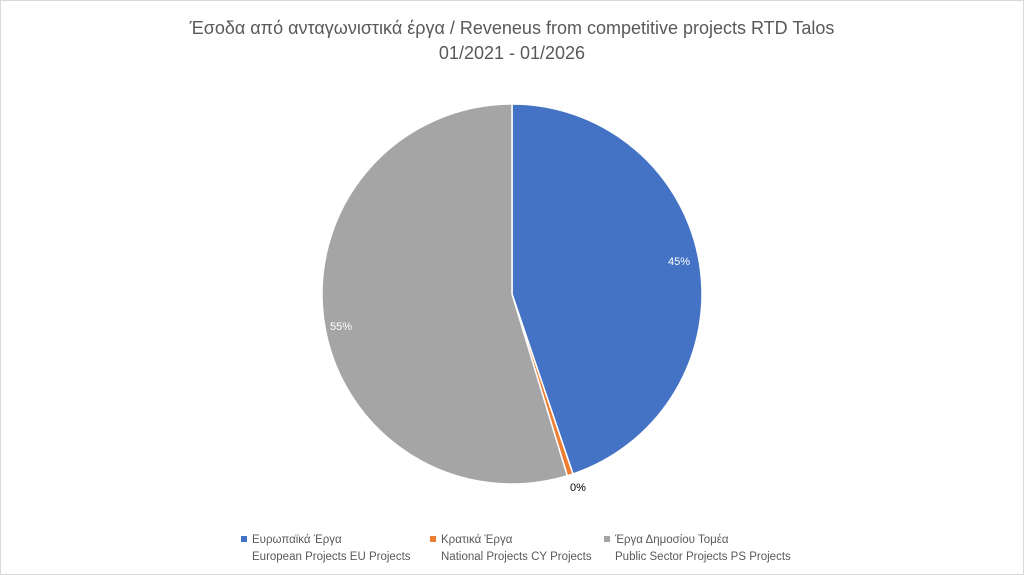 This screenshot has height=575, width=1024. What do you see at coordinates (679, 262) in the screenshot?
I see `data-label: 45%` at bounding box center [679, 262].